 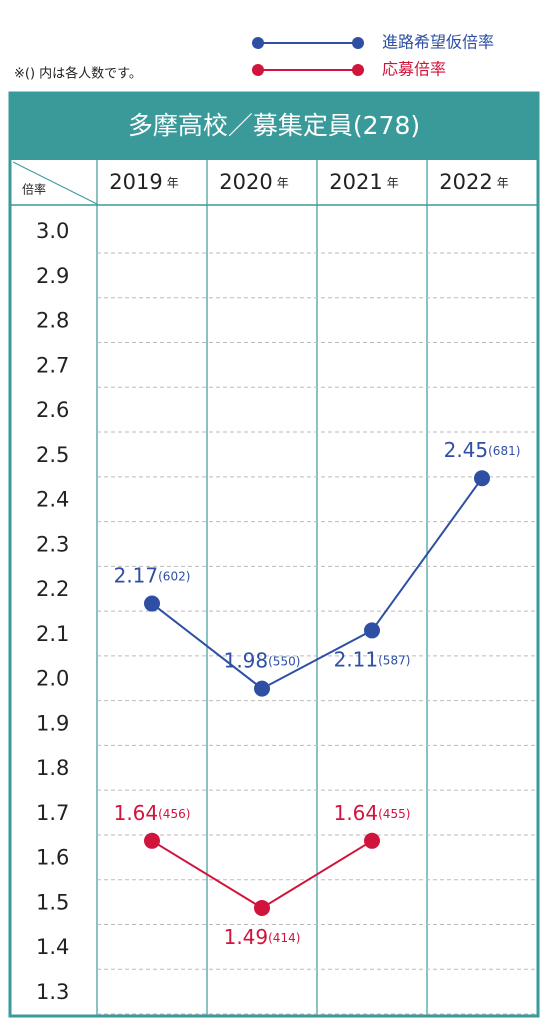 What do you see at coordinates (78, 74) in the screenshot?
I see `note: ※() 内は各人数です。` at bounding box center [78, 74].